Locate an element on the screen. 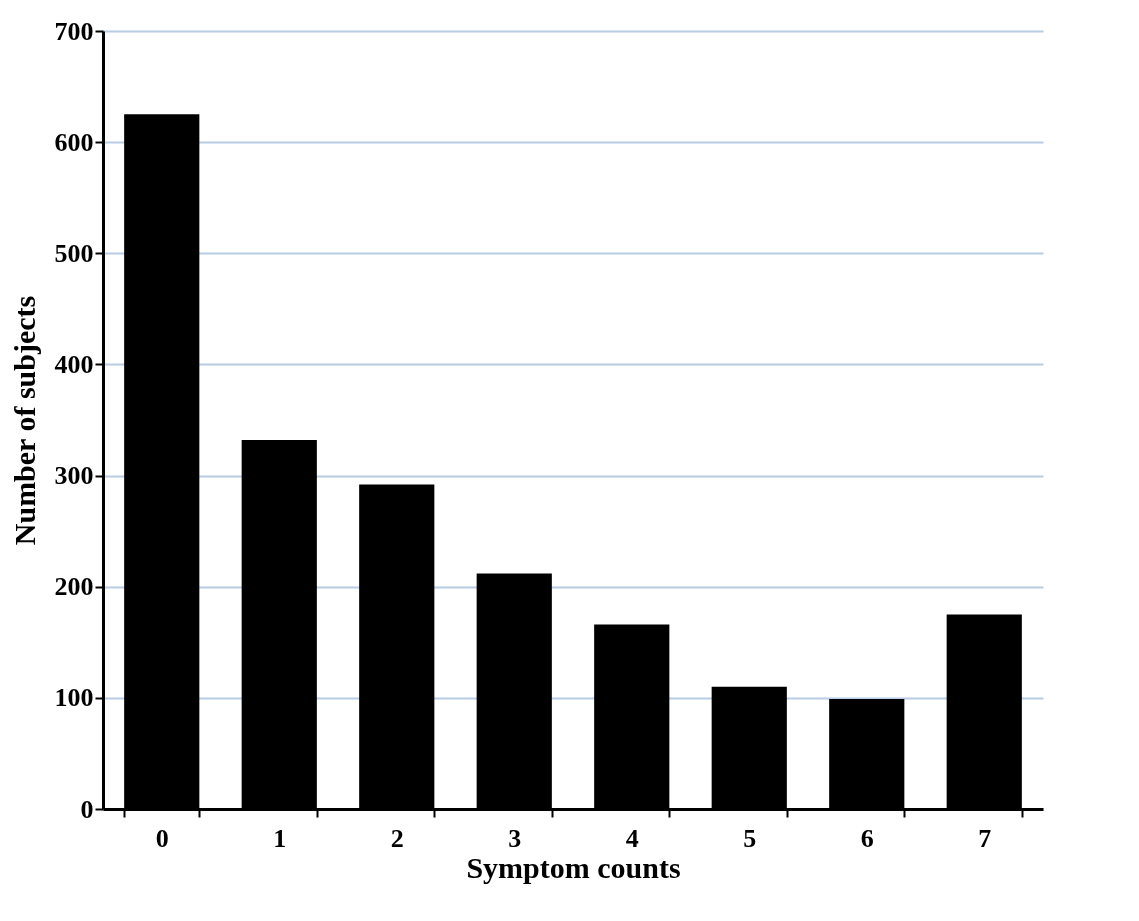  x-tick-label: 2 is located at coordinates (397, 838).